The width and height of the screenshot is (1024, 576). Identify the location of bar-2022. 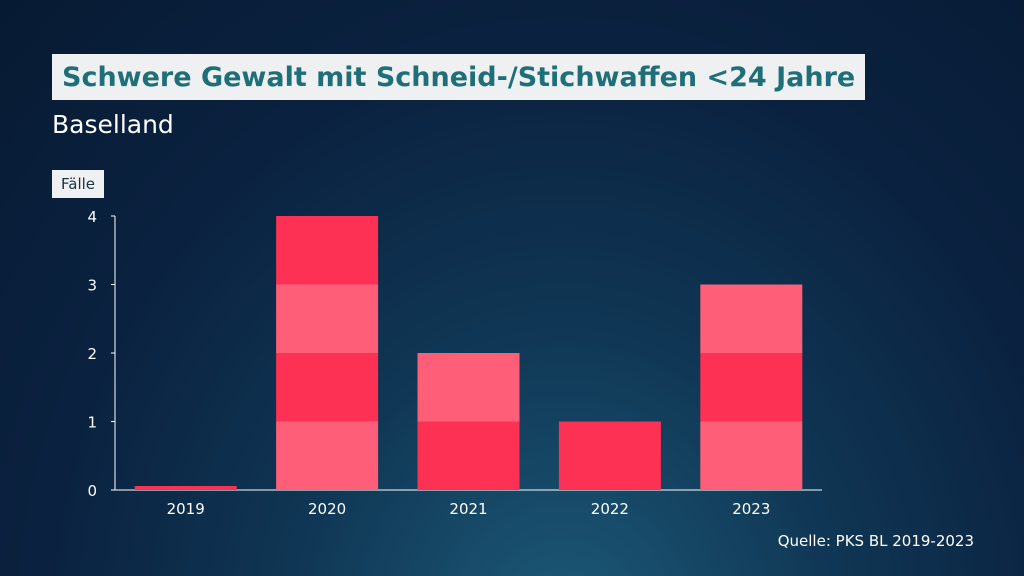
(609, 455).